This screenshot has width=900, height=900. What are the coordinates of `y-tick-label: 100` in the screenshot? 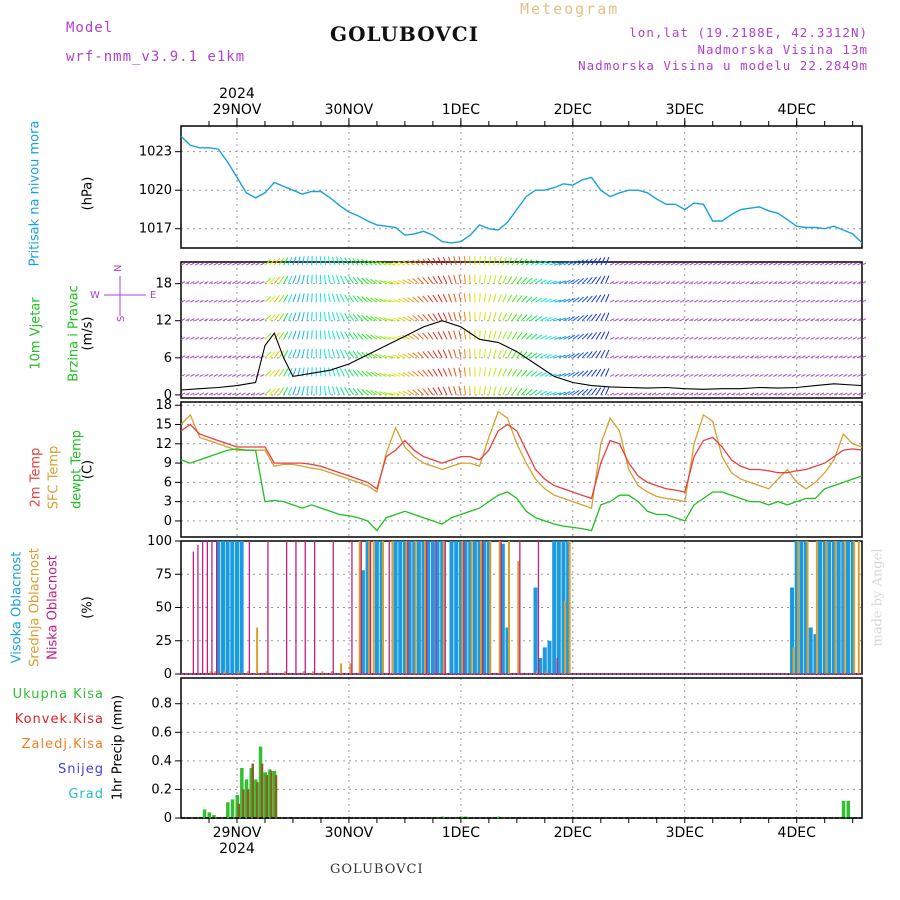 It's located at (159, 541).